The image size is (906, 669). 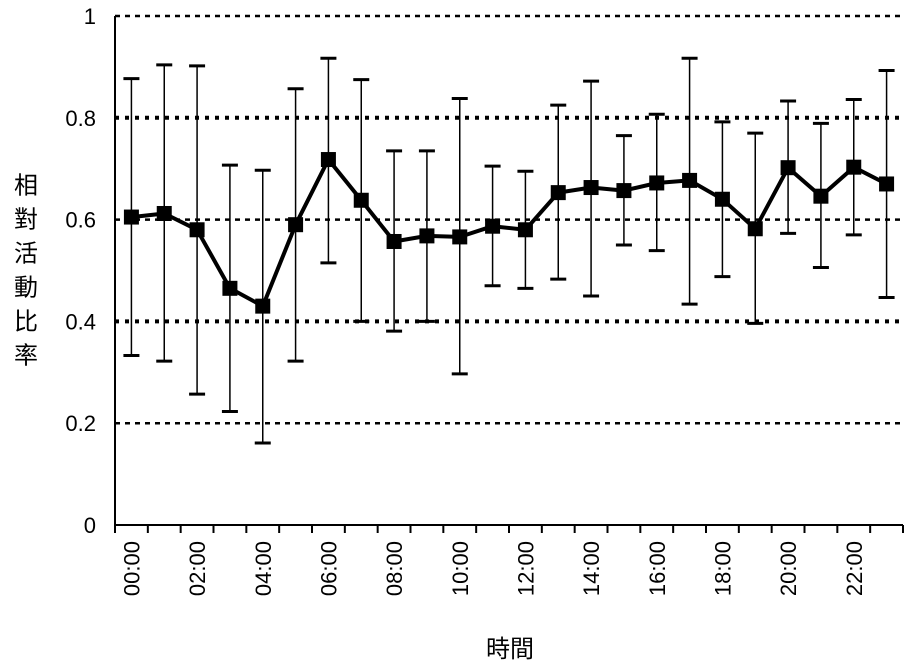 I want to click on x-tick-label: 18:00, so click(x=722, y=568).